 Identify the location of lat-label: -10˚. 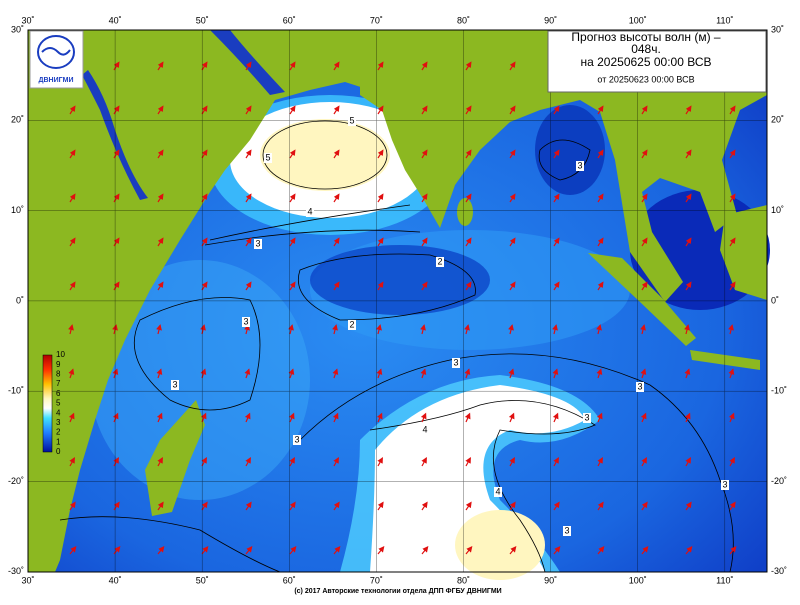
(779, 391).